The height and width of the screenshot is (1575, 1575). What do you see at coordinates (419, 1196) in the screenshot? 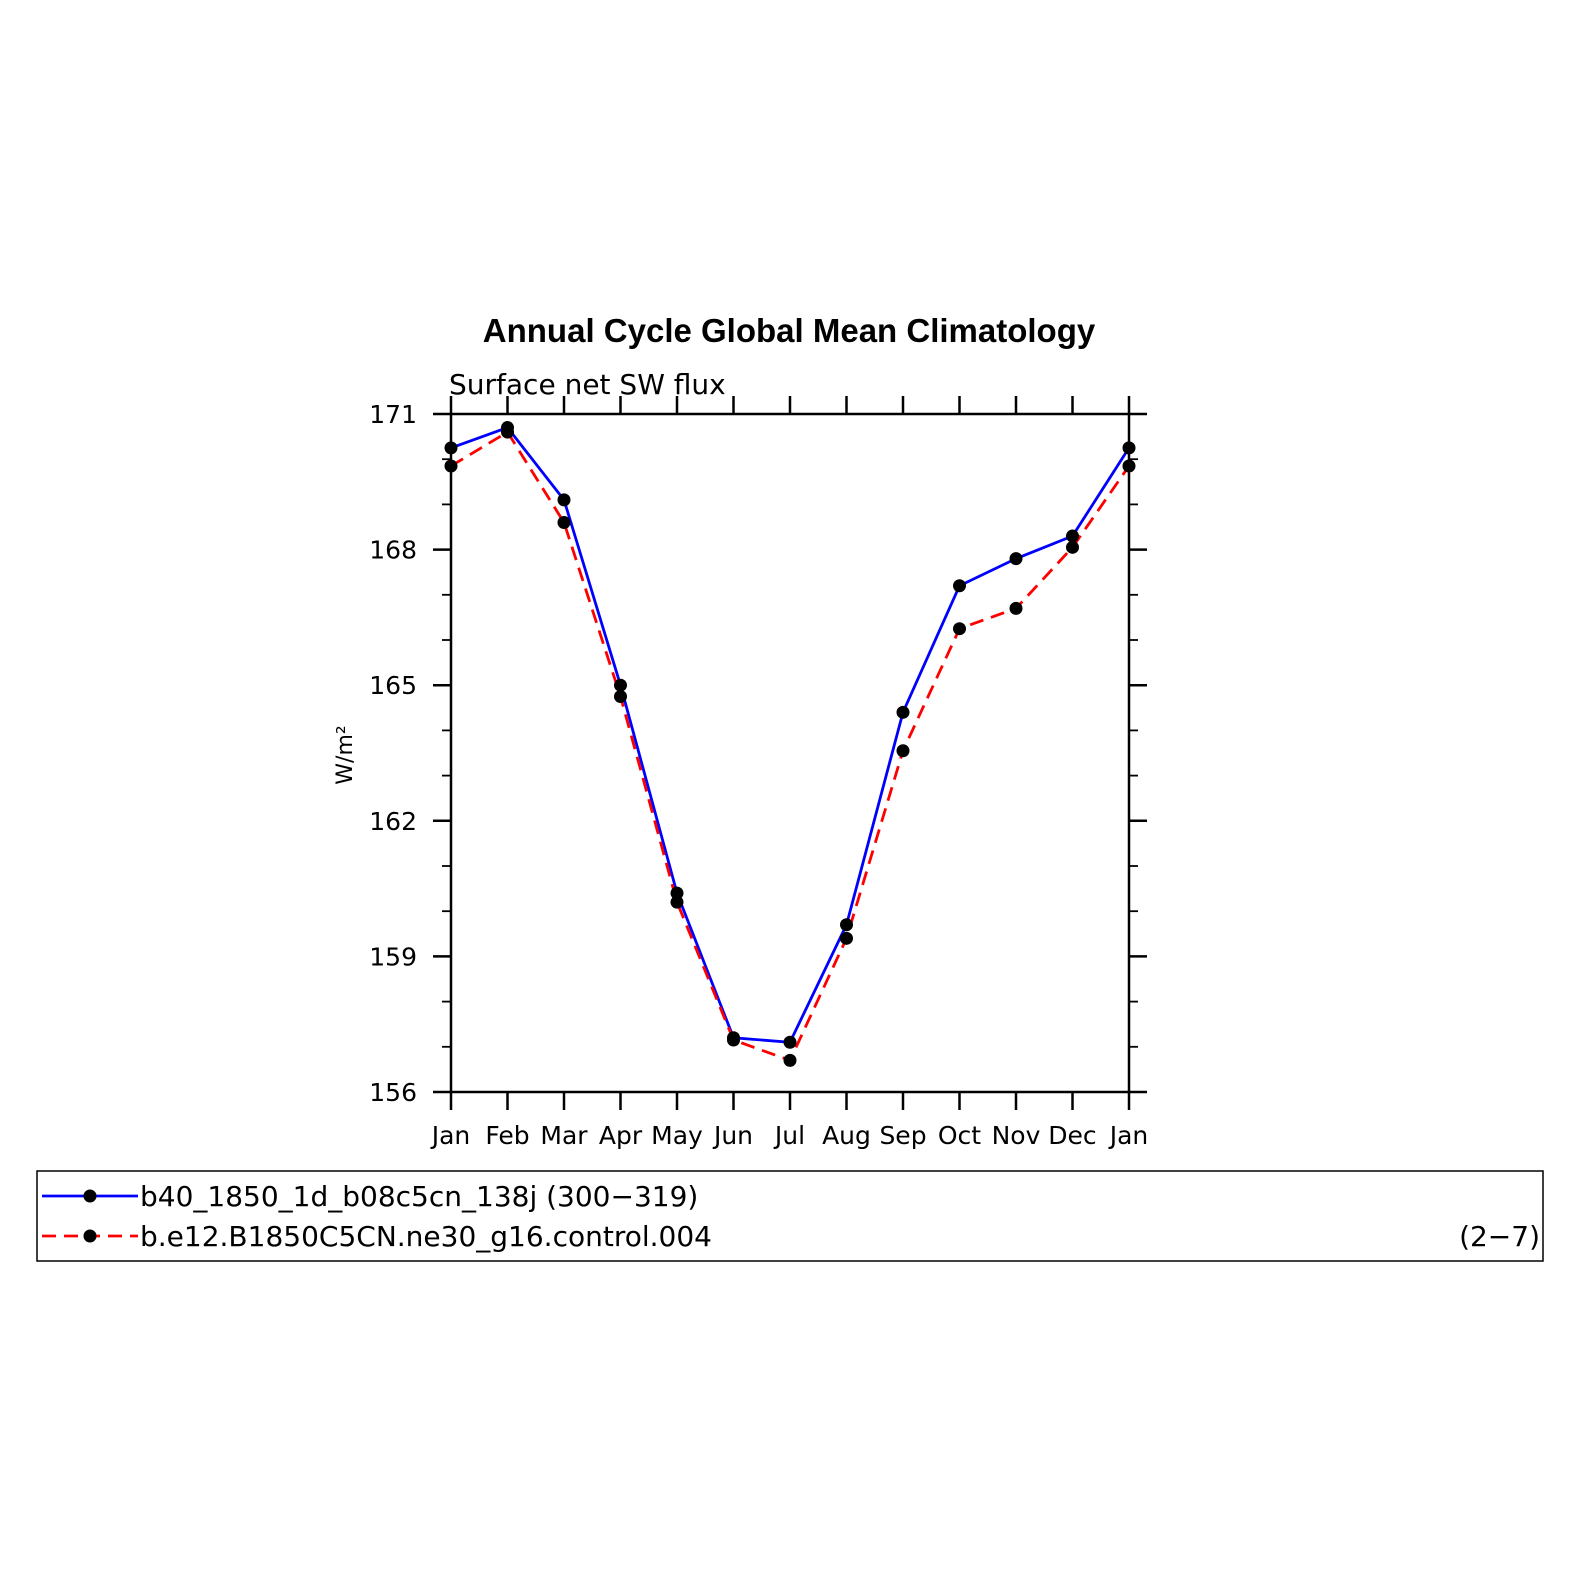
I see `legend-label-1: b40_1850_1d_b08c5cn_138j (300−319)` at bounding box center [419, 1196].